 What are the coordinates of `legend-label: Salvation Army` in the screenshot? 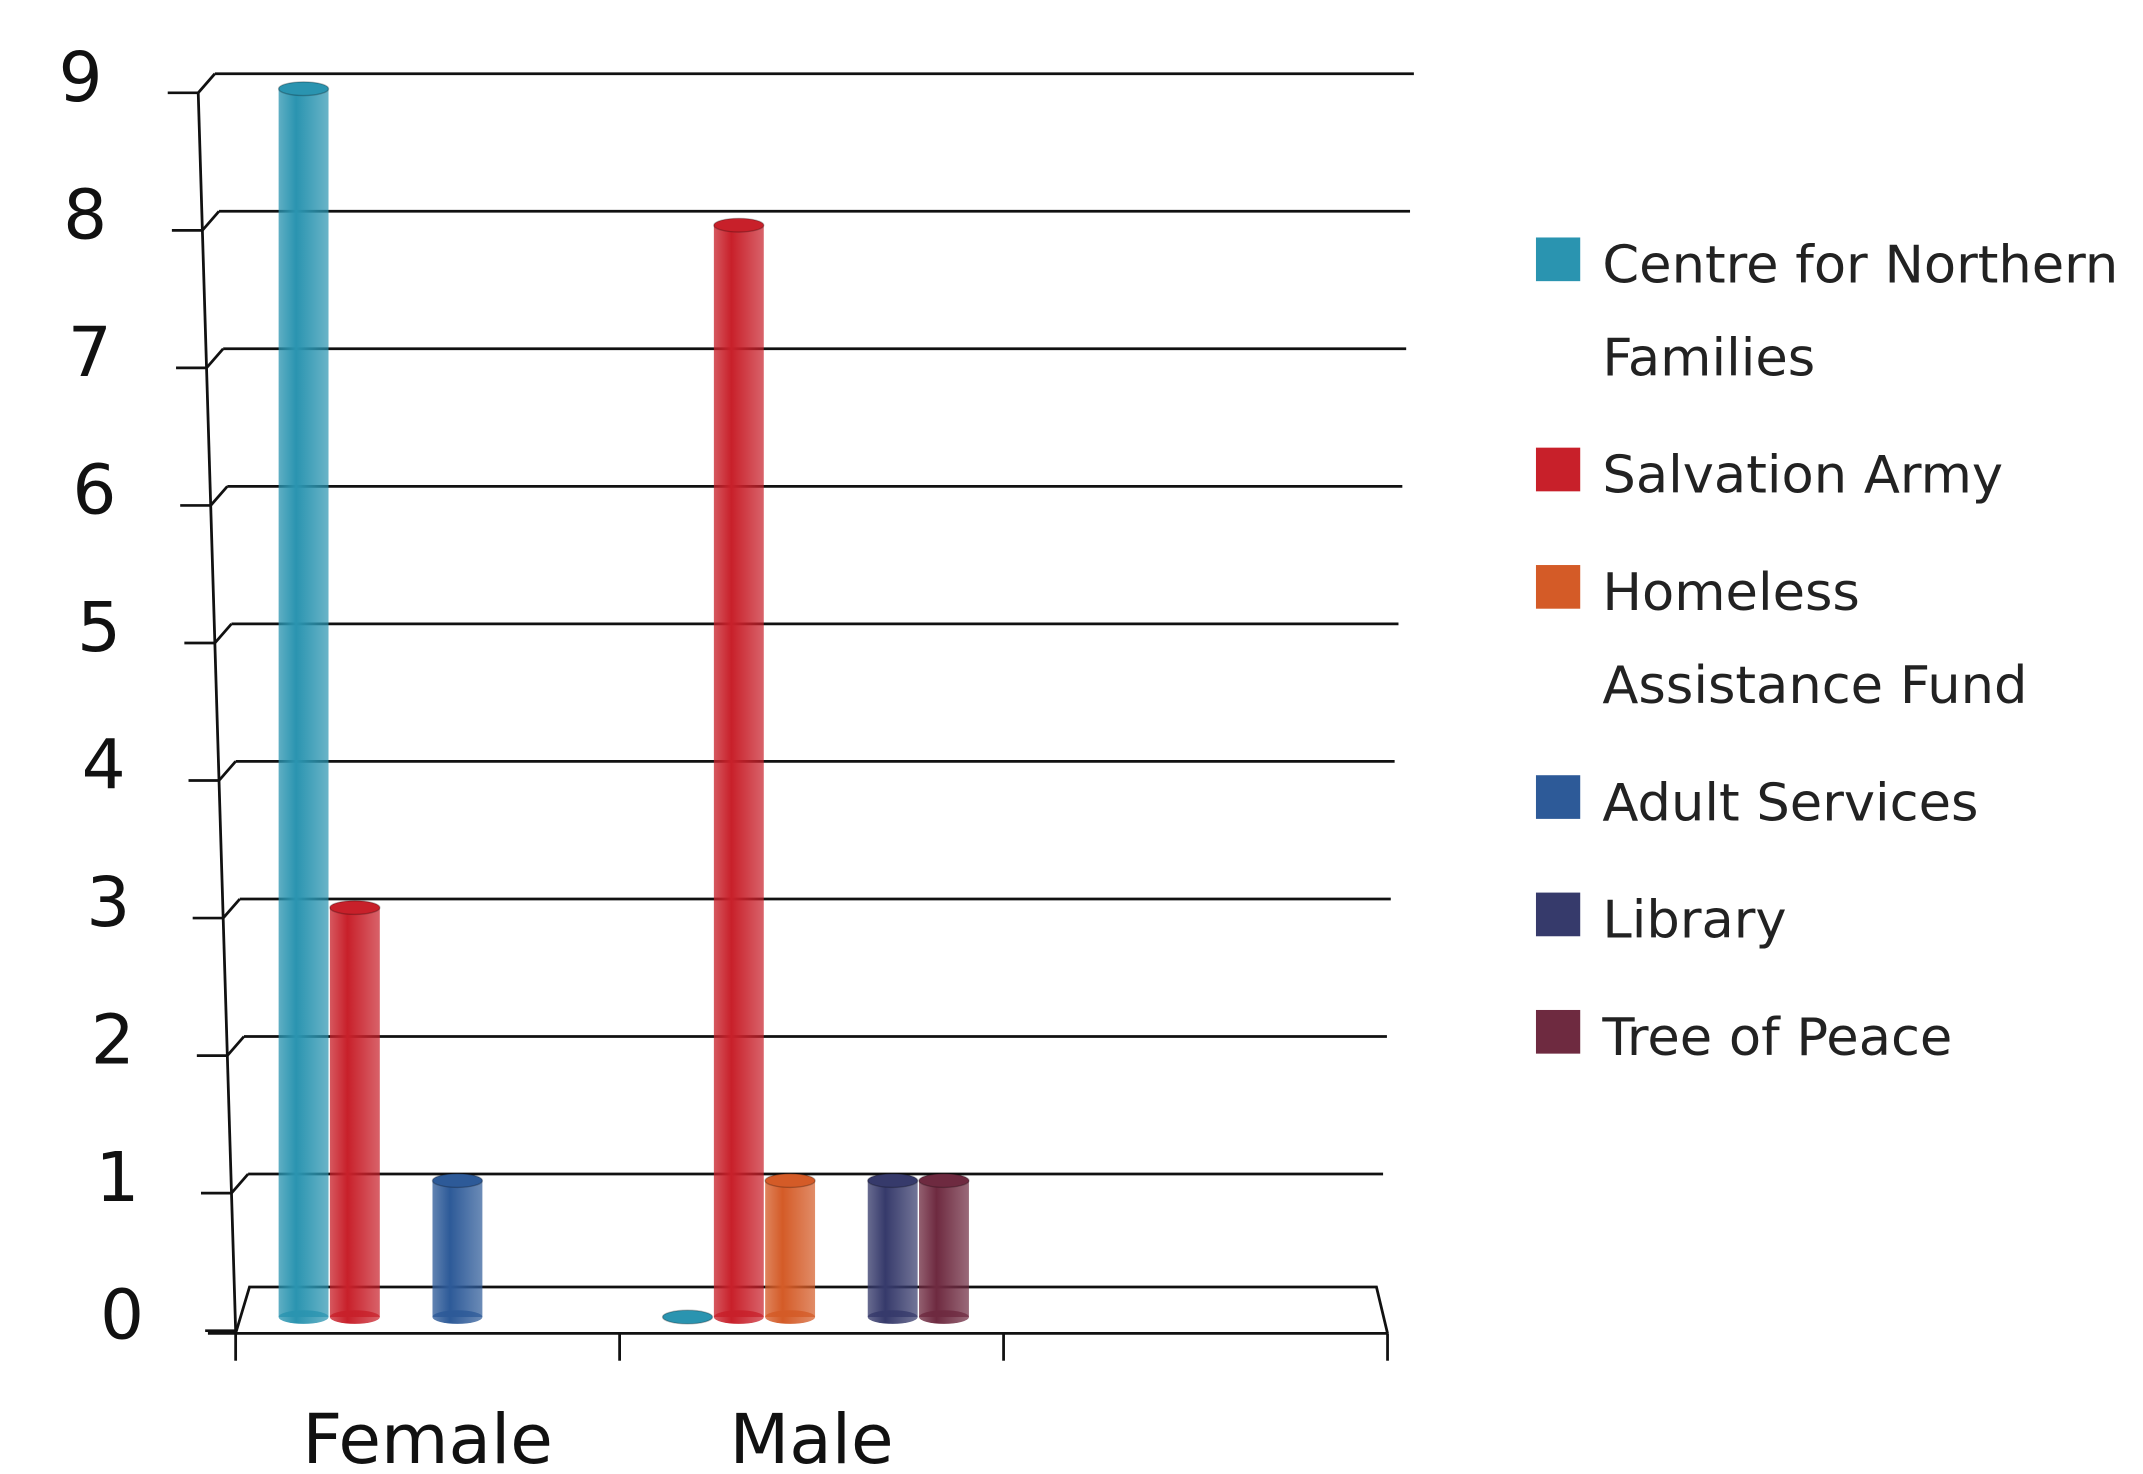 It's located at (1803, 474).